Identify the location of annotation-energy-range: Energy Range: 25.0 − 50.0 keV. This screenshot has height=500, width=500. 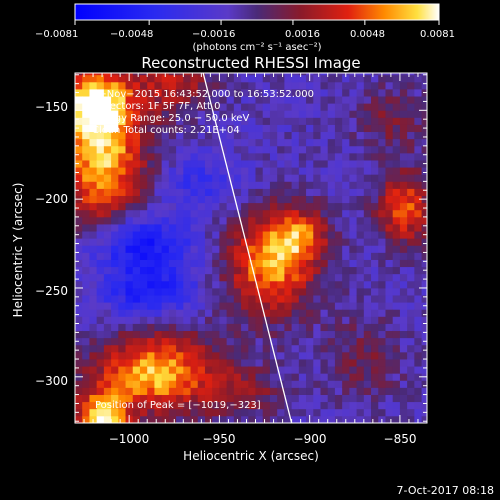
(170, 118).